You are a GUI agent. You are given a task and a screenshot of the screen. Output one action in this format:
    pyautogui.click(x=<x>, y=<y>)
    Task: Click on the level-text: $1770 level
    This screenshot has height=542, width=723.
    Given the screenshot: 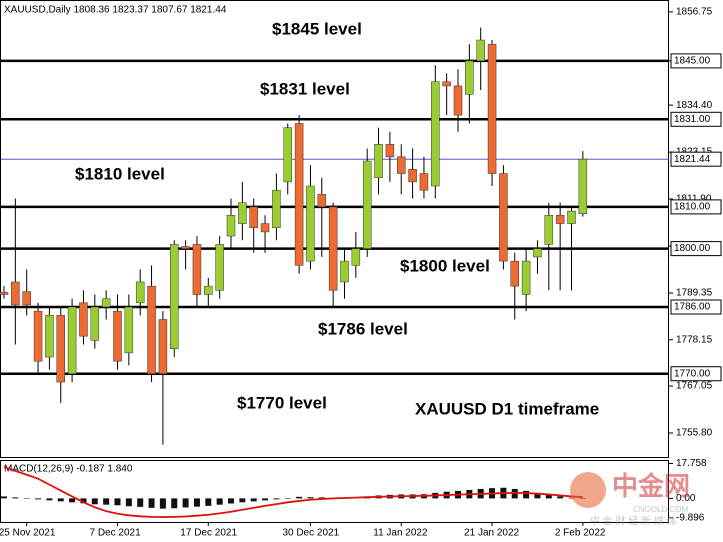 What is the action you would take?
    pyautogui.click(x=282, y=402)
    